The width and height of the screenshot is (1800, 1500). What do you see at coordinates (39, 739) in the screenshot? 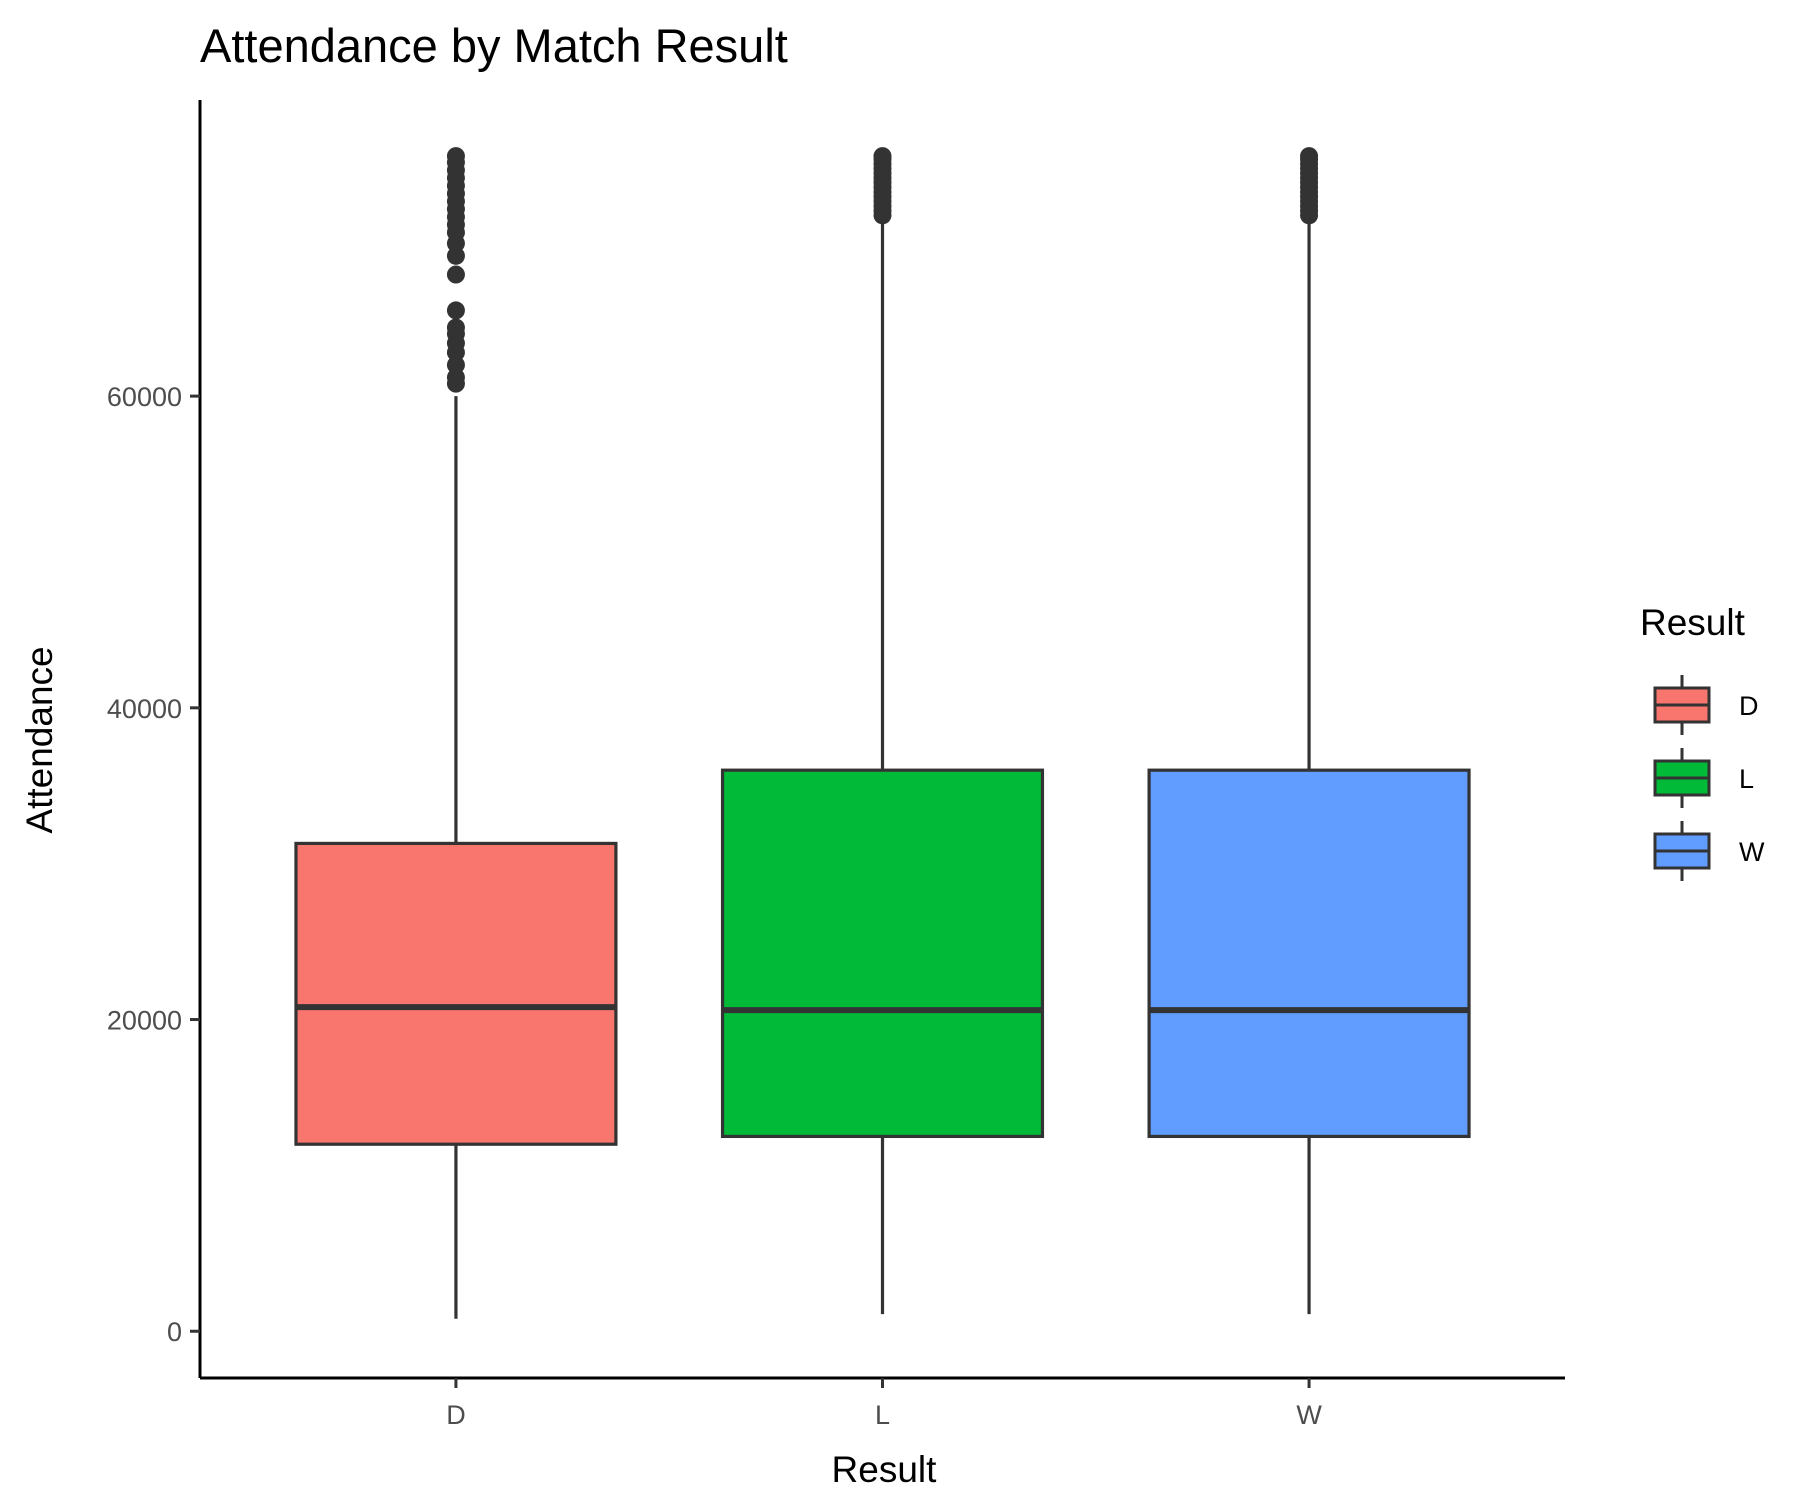
I see `y-axis-title: Attendance` at bounding box center [39, 739].